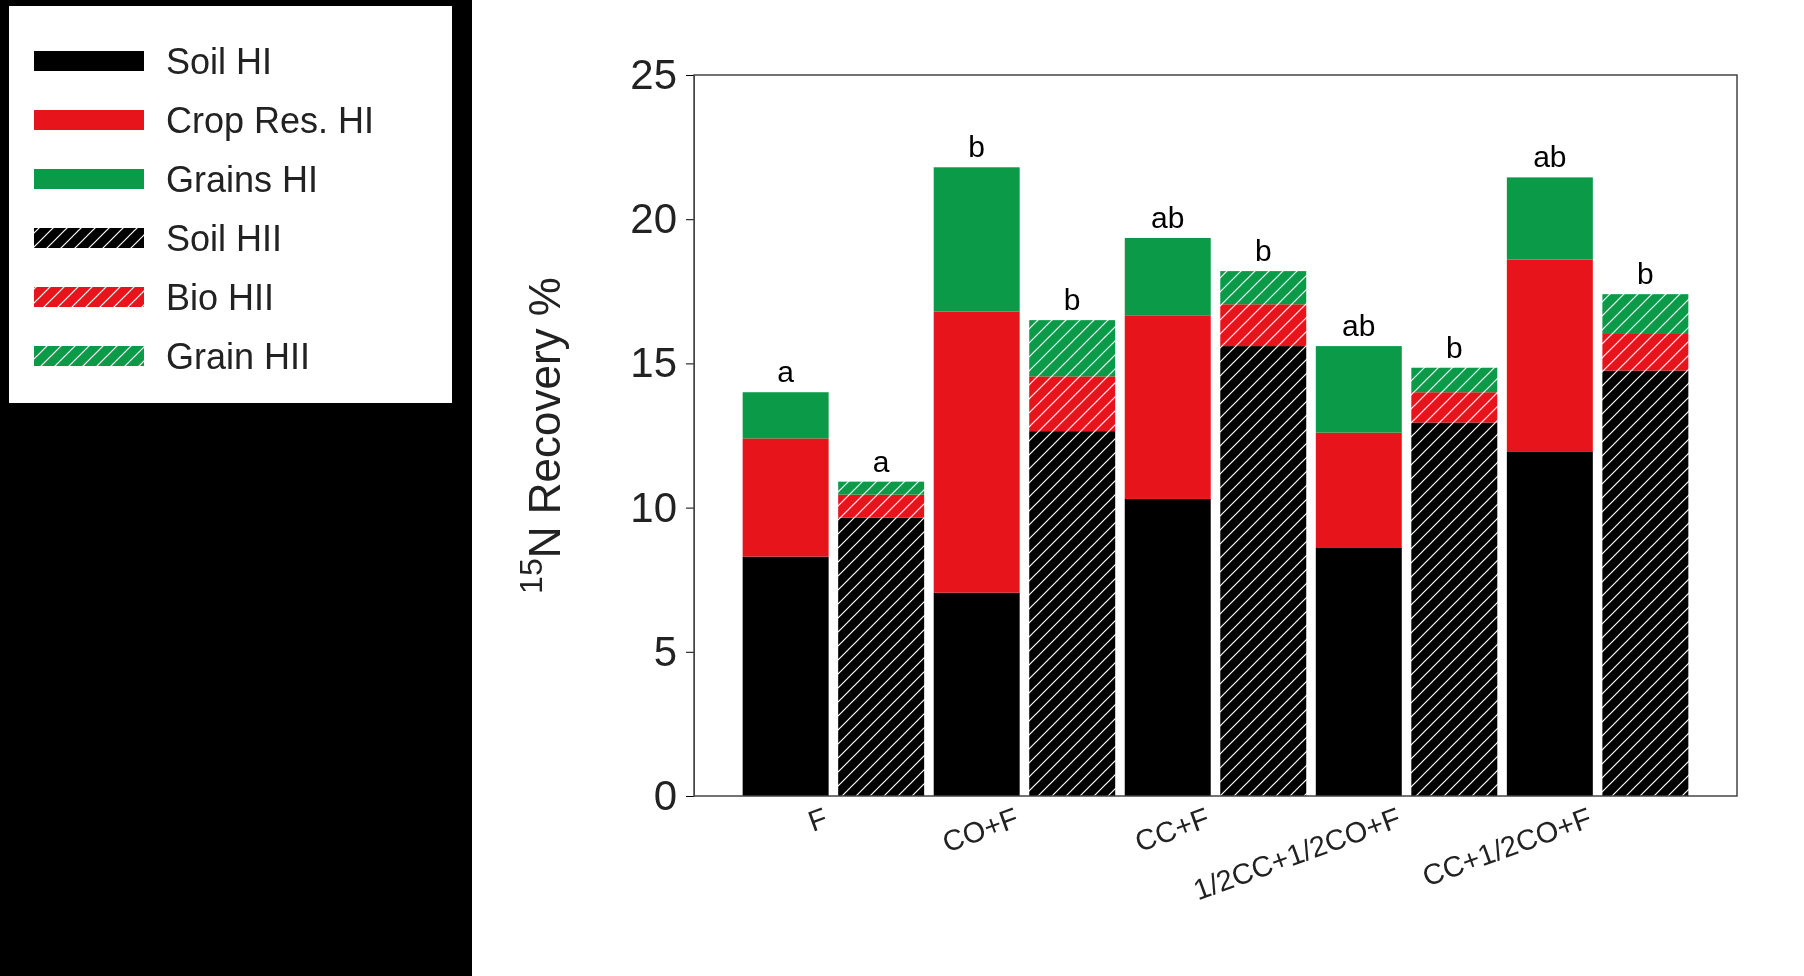 The height and width of the screenshot is (976, 1804). I want to click on legend-label: Soil HI, so click(219, 61).